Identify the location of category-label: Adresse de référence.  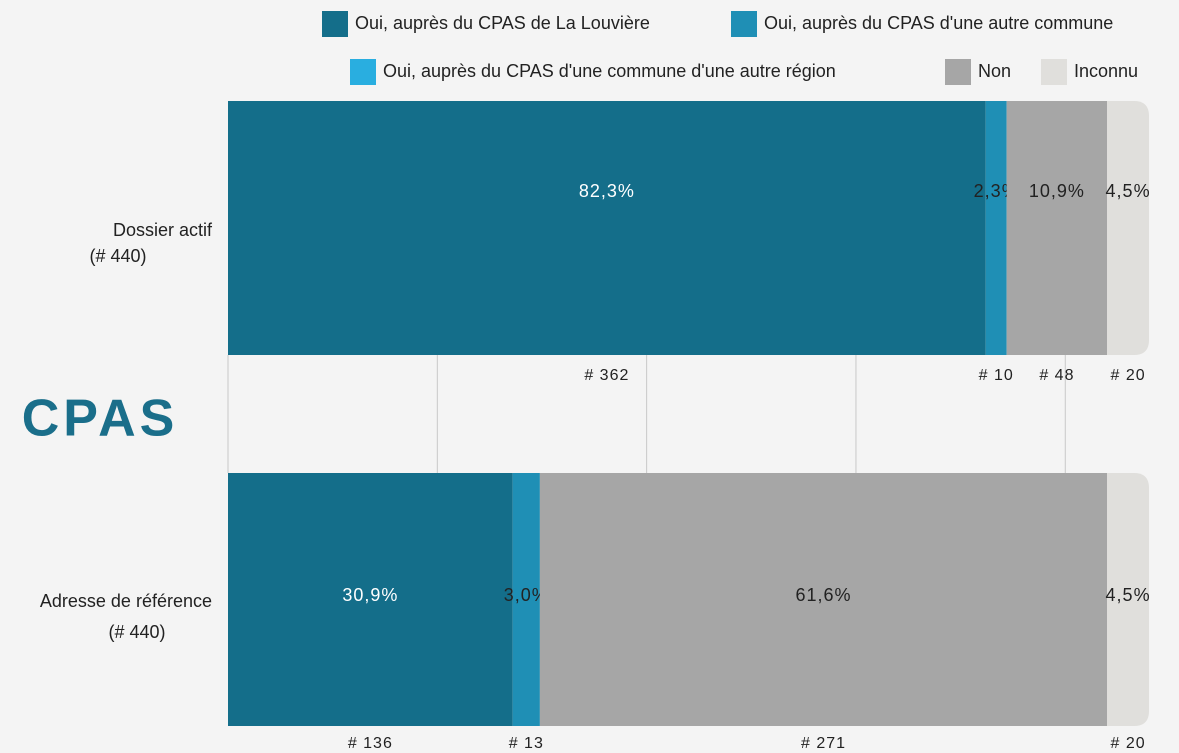
(126, 601).